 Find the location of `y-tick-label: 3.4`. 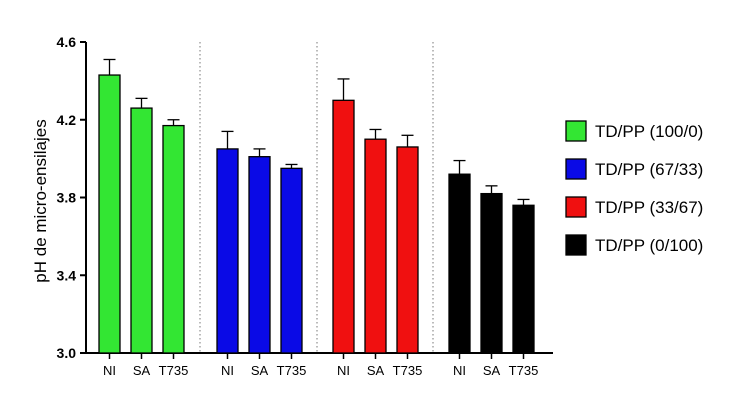

y-tick-label: 3.4 is located at coordinates (67, 275).